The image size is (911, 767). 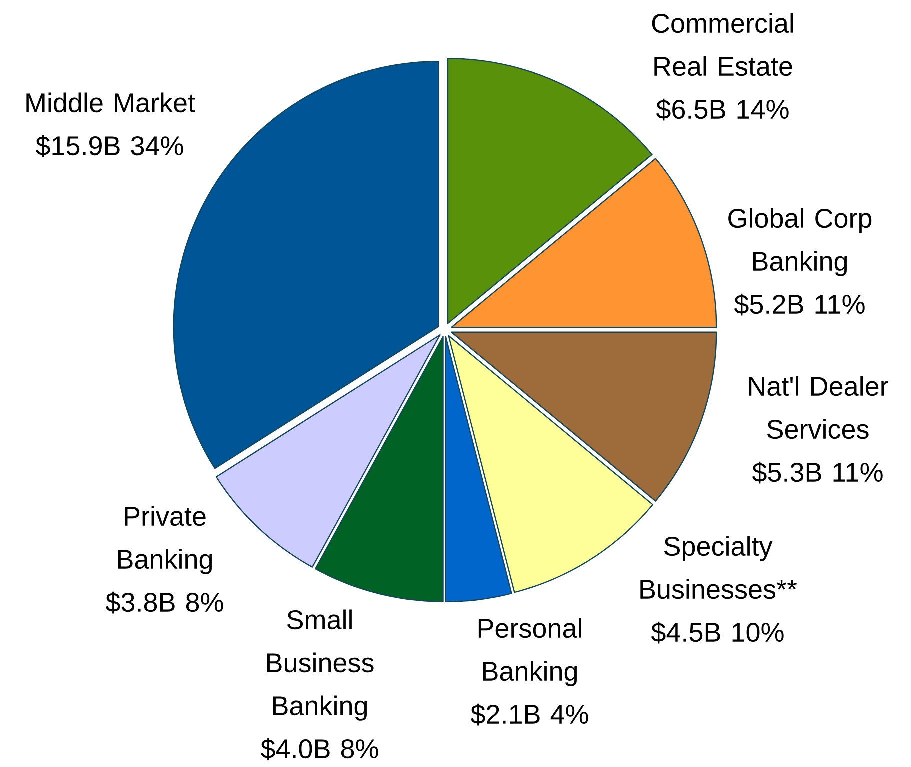 What do you see at coordinates (723, 44) in the screenshot?
I see `slice-label: Commercial Real Estate` at bounding box center [723, 44].